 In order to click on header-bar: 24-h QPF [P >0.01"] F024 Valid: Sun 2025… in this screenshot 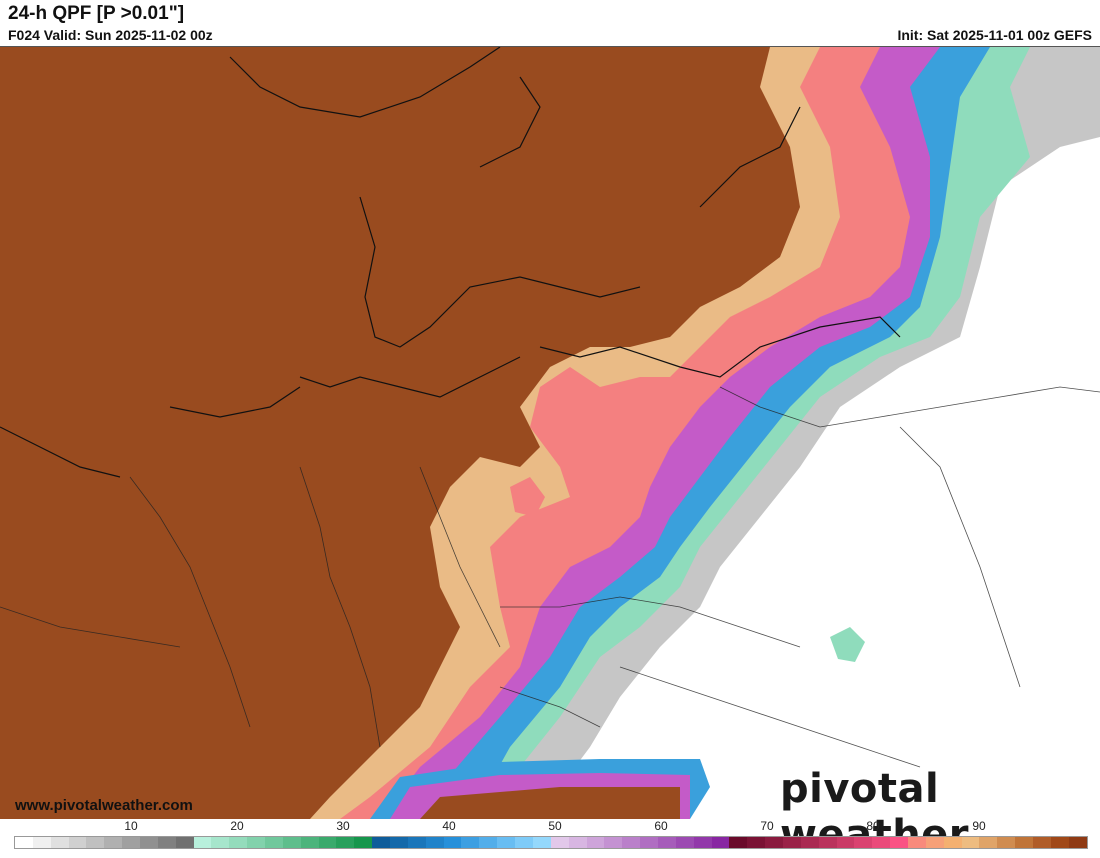, I will do `click(550, 23)`.